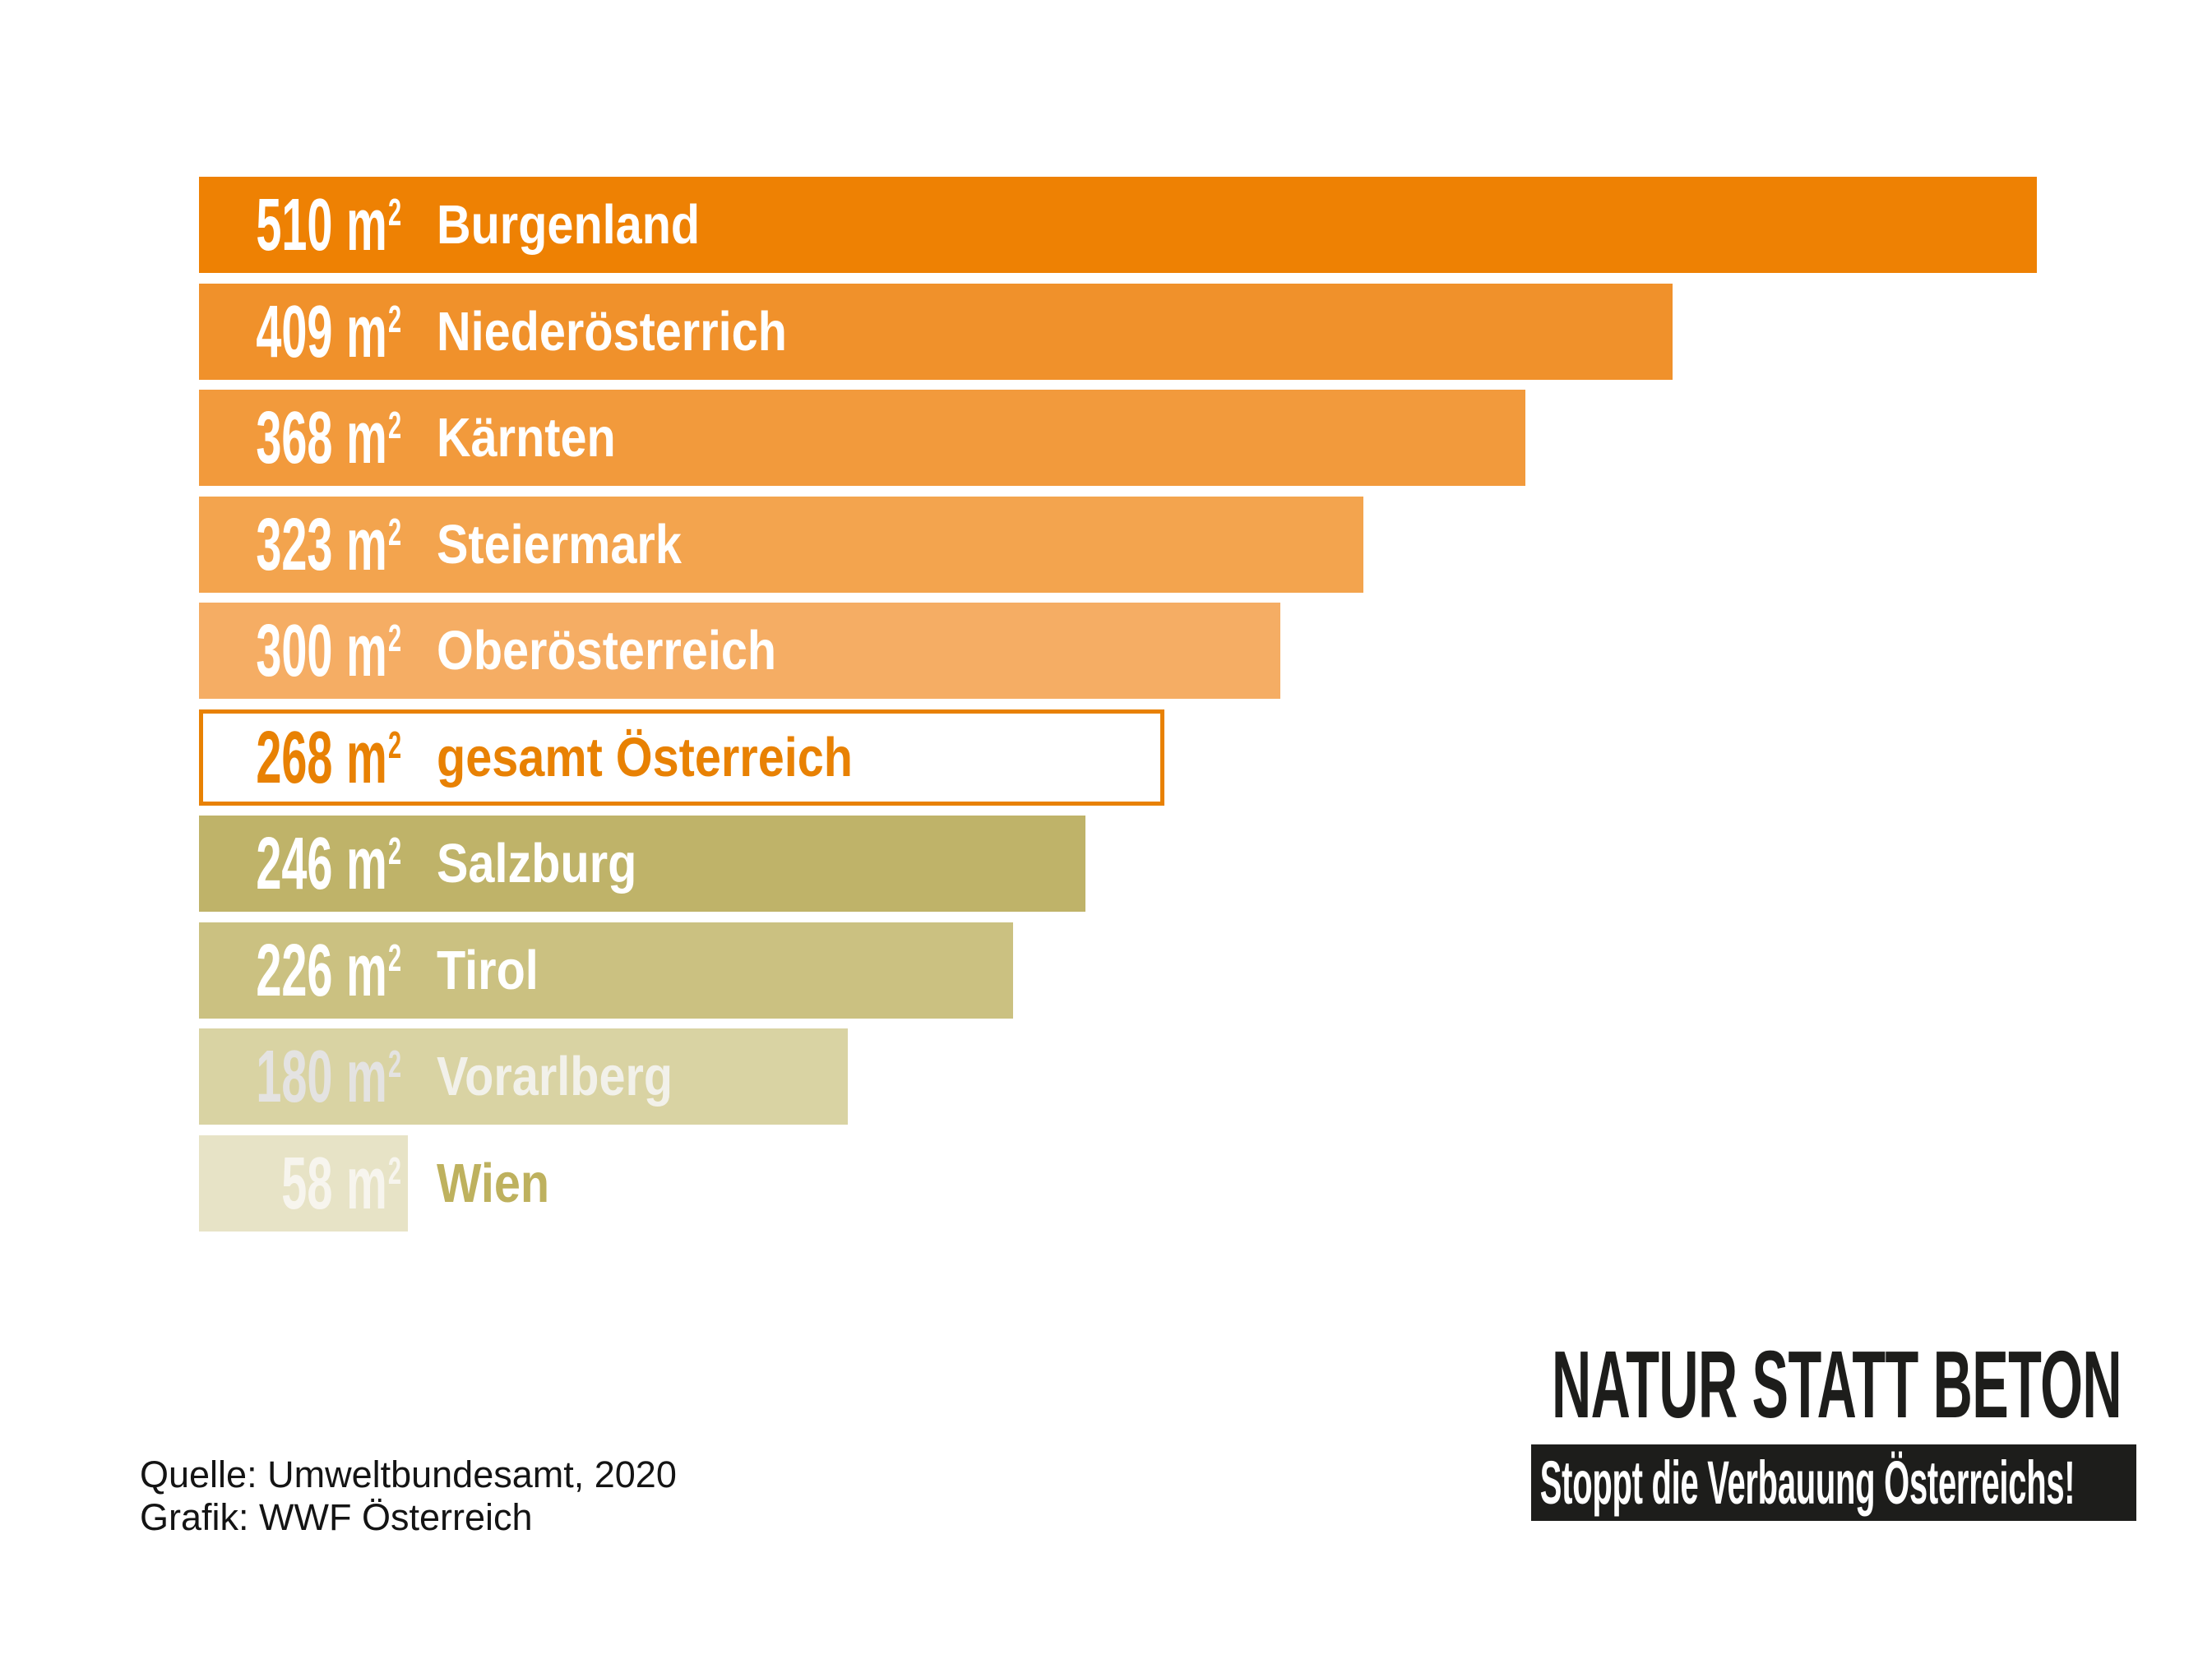  I want to click on bar-label-niederoesterrich: Niederösterrich, so click(640, 332).